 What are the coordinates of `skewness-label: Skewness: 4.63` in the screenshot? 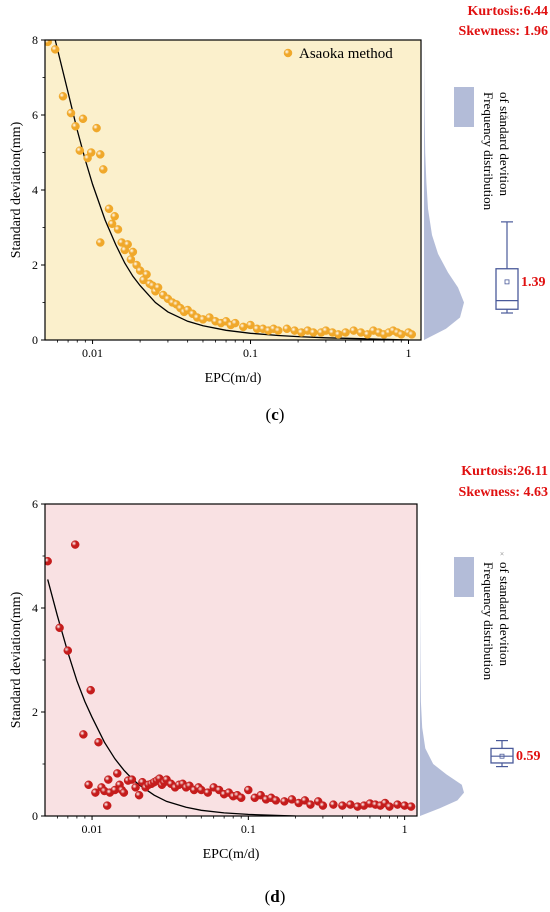 It's located at (503, 492).